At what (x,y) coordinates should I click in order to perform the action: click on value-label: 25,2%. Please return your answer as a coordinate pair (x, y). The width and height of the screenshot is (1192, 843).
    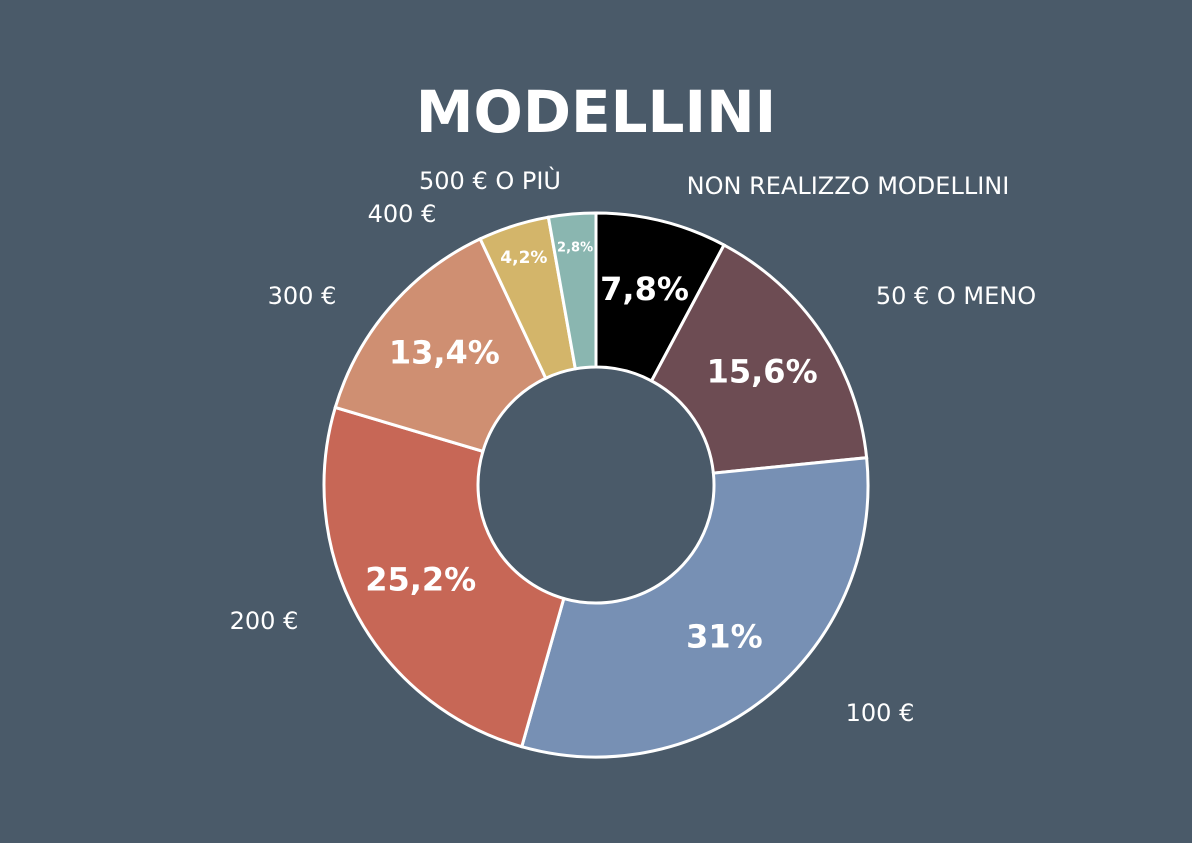
    Looking at the image, I should click on (420, 579).